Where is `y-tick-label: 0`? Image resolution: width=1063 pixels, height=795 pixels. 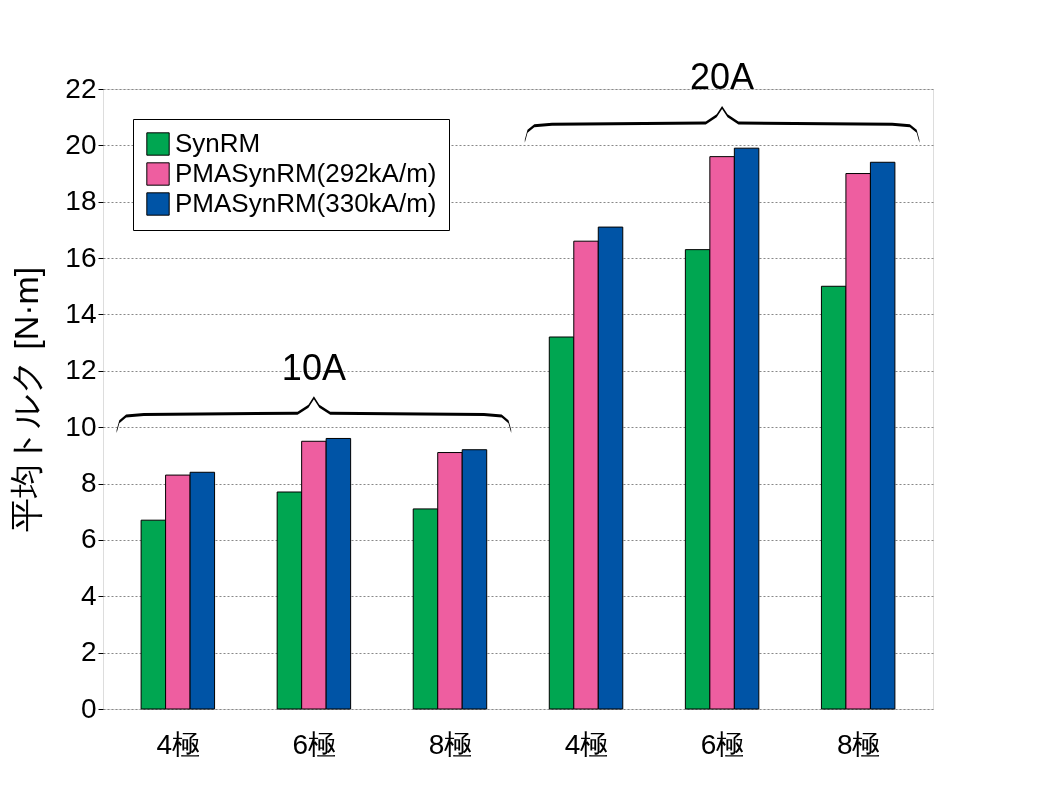 y-tick-label: 0 is located at coordinates (88, 708).